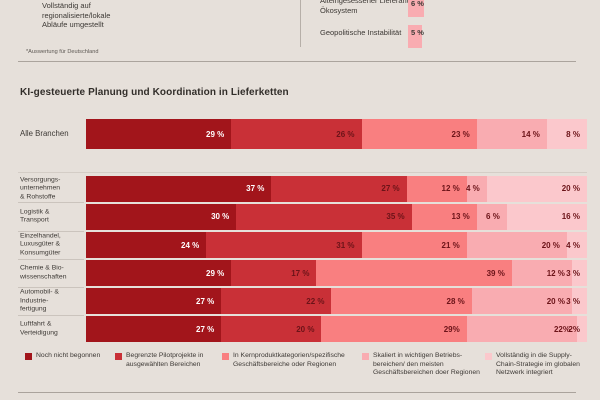 The width and height of the screenshot is (600, 400). I want to click on bar-segment: 35 %, so click(324, 217).